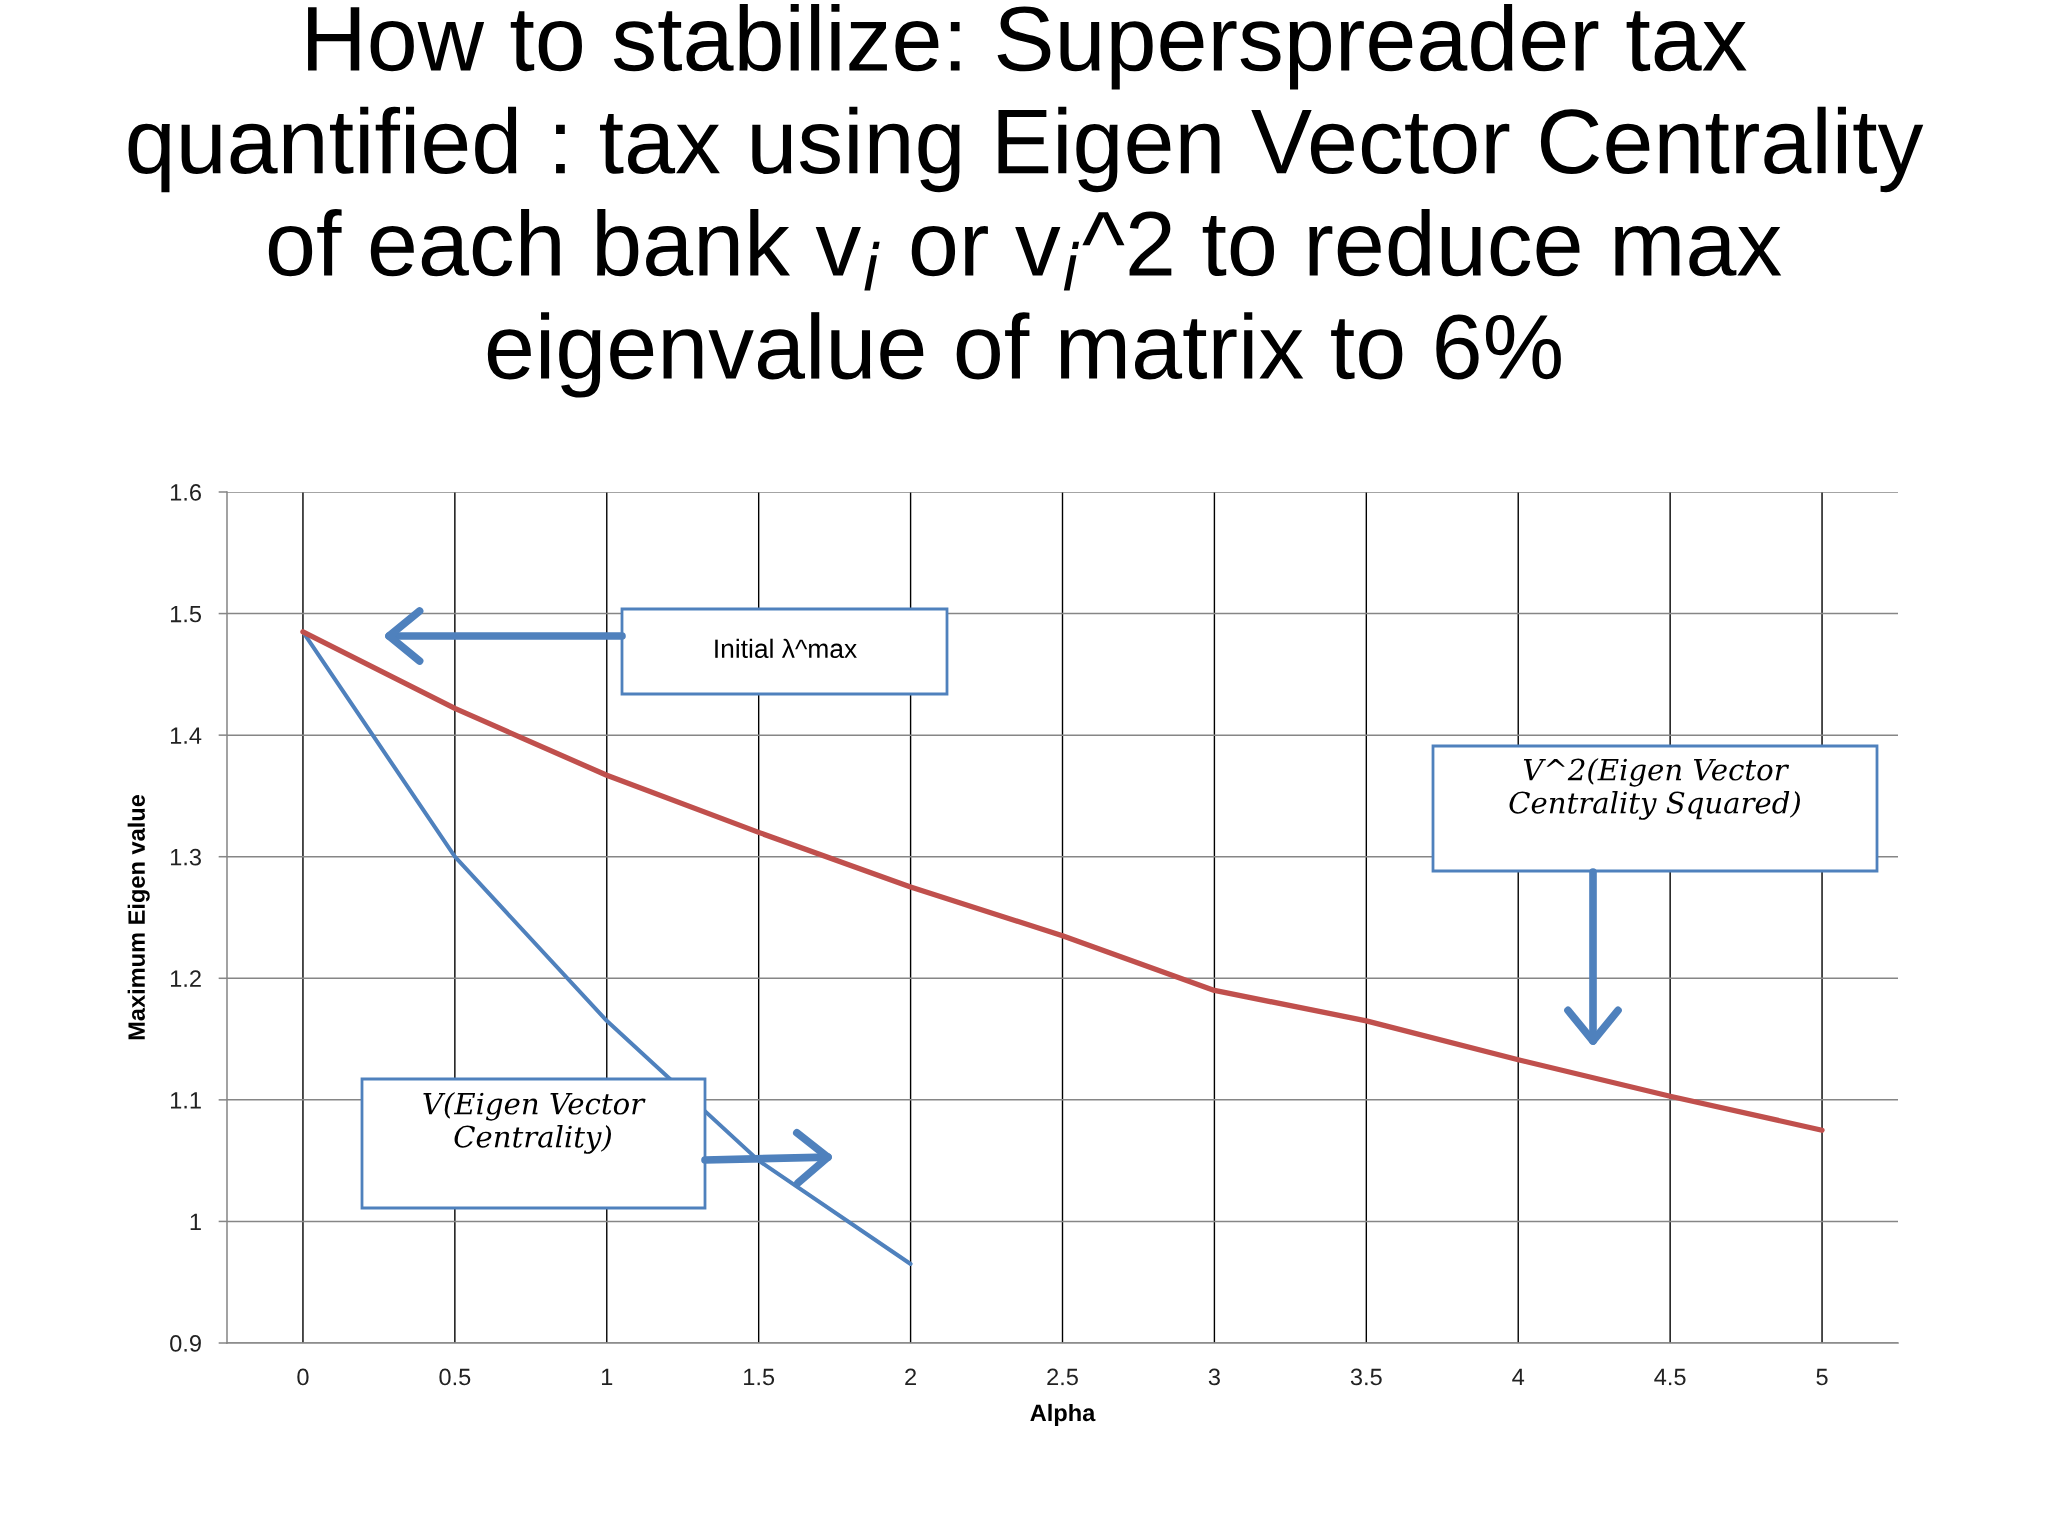  What do you see at coordinates (910, 1377) in the screenshot?
I see `x-tick-label: 2` at bounding box center [910, 1377].